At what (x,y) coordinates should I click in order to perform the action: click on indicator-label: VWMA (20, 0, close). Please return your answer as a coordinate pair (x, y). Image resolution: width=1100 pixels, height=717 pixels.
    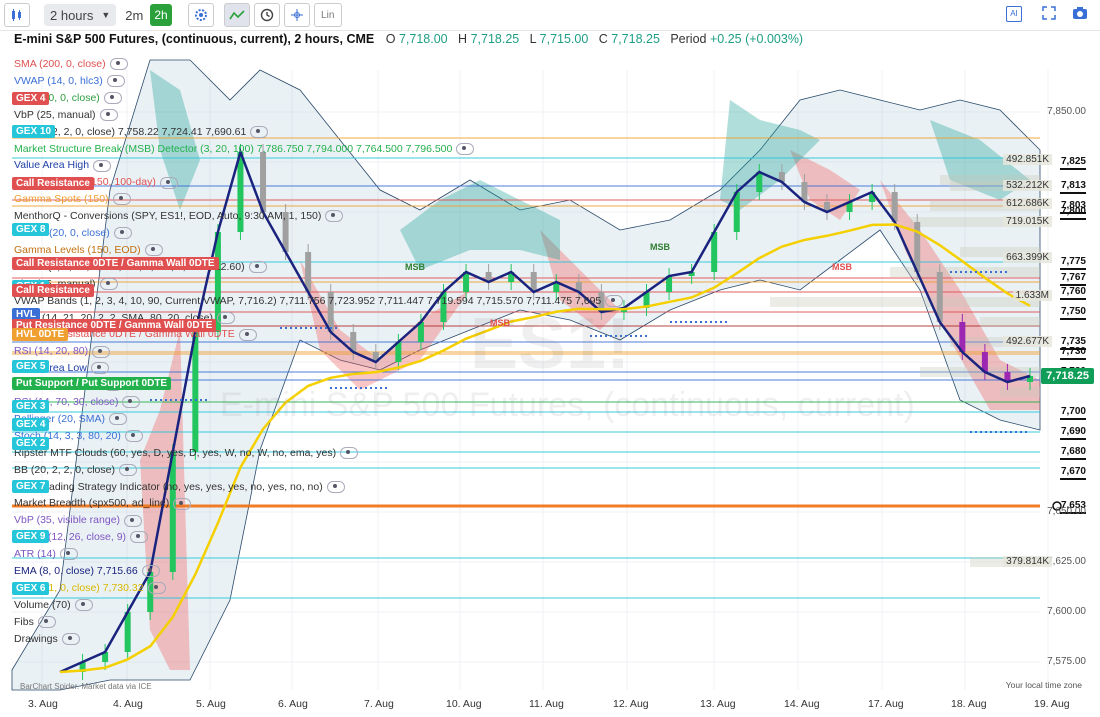
    Looking at the image, I should click on (73, 233).